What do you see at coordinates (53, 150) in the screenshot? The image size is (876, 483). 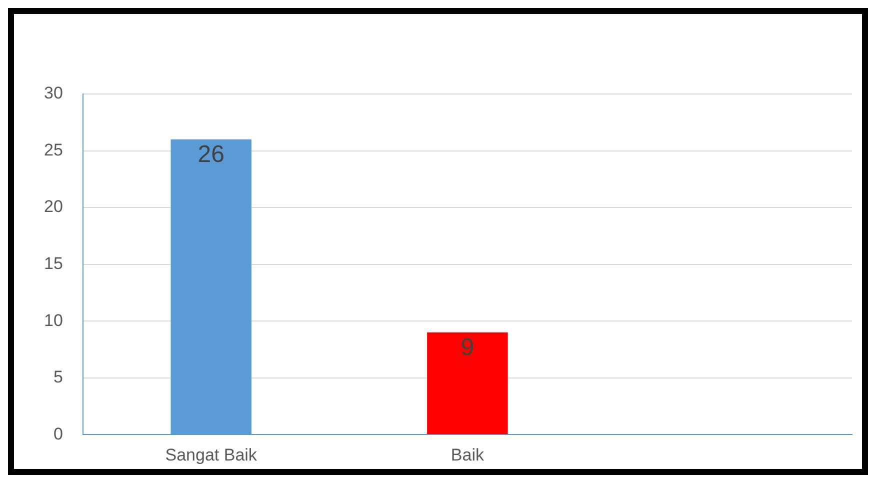 I see `y-tick-label: 25` at bounding box center [53, 150].